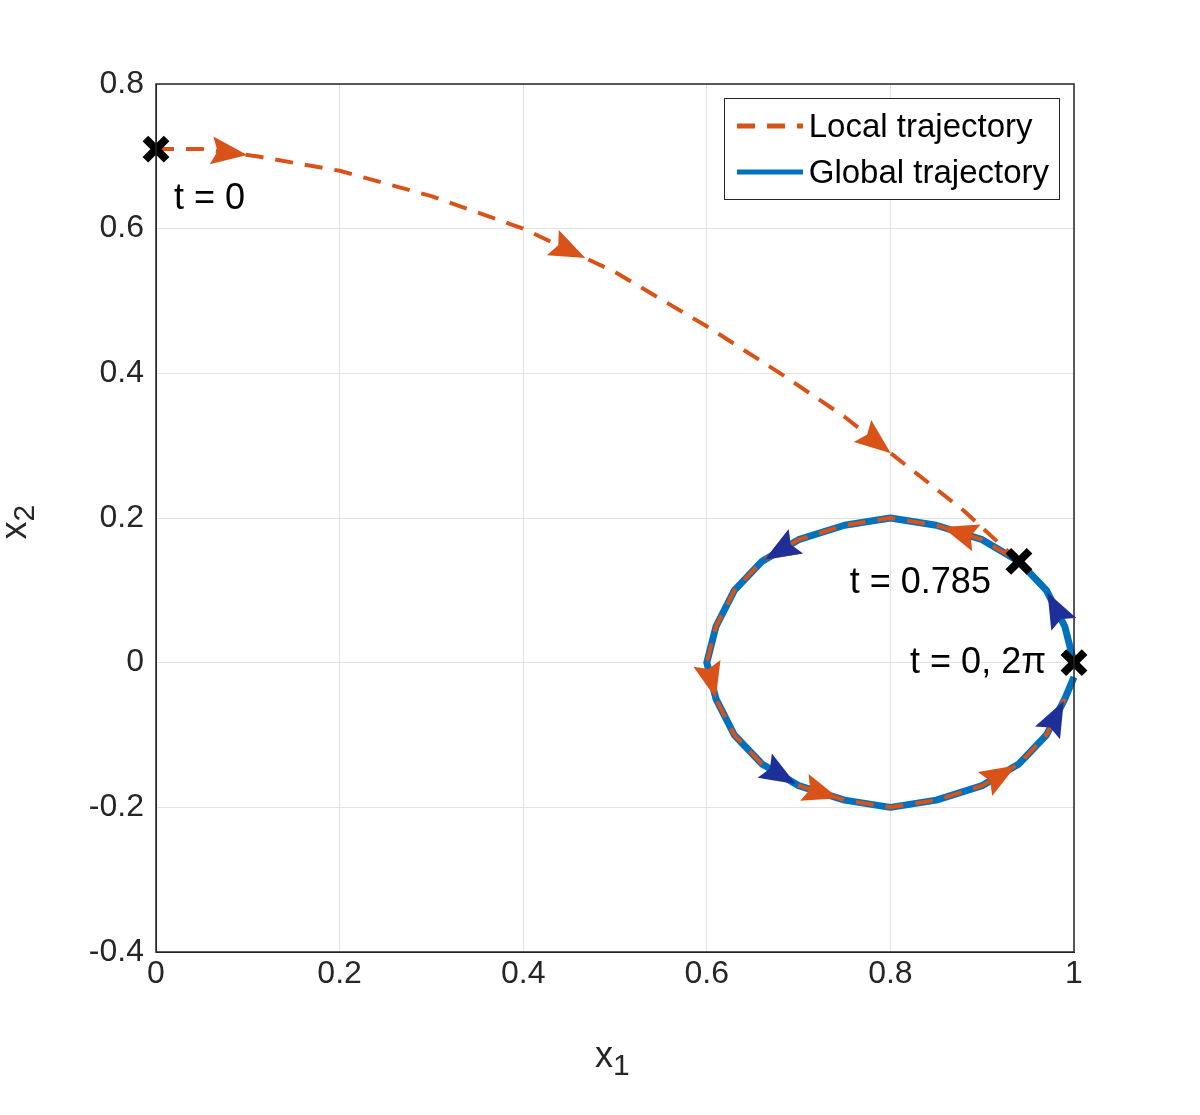 This screenshot has height=1115, width=1200. I want to click on legend-label: Local trajectory, so click(920, 126).